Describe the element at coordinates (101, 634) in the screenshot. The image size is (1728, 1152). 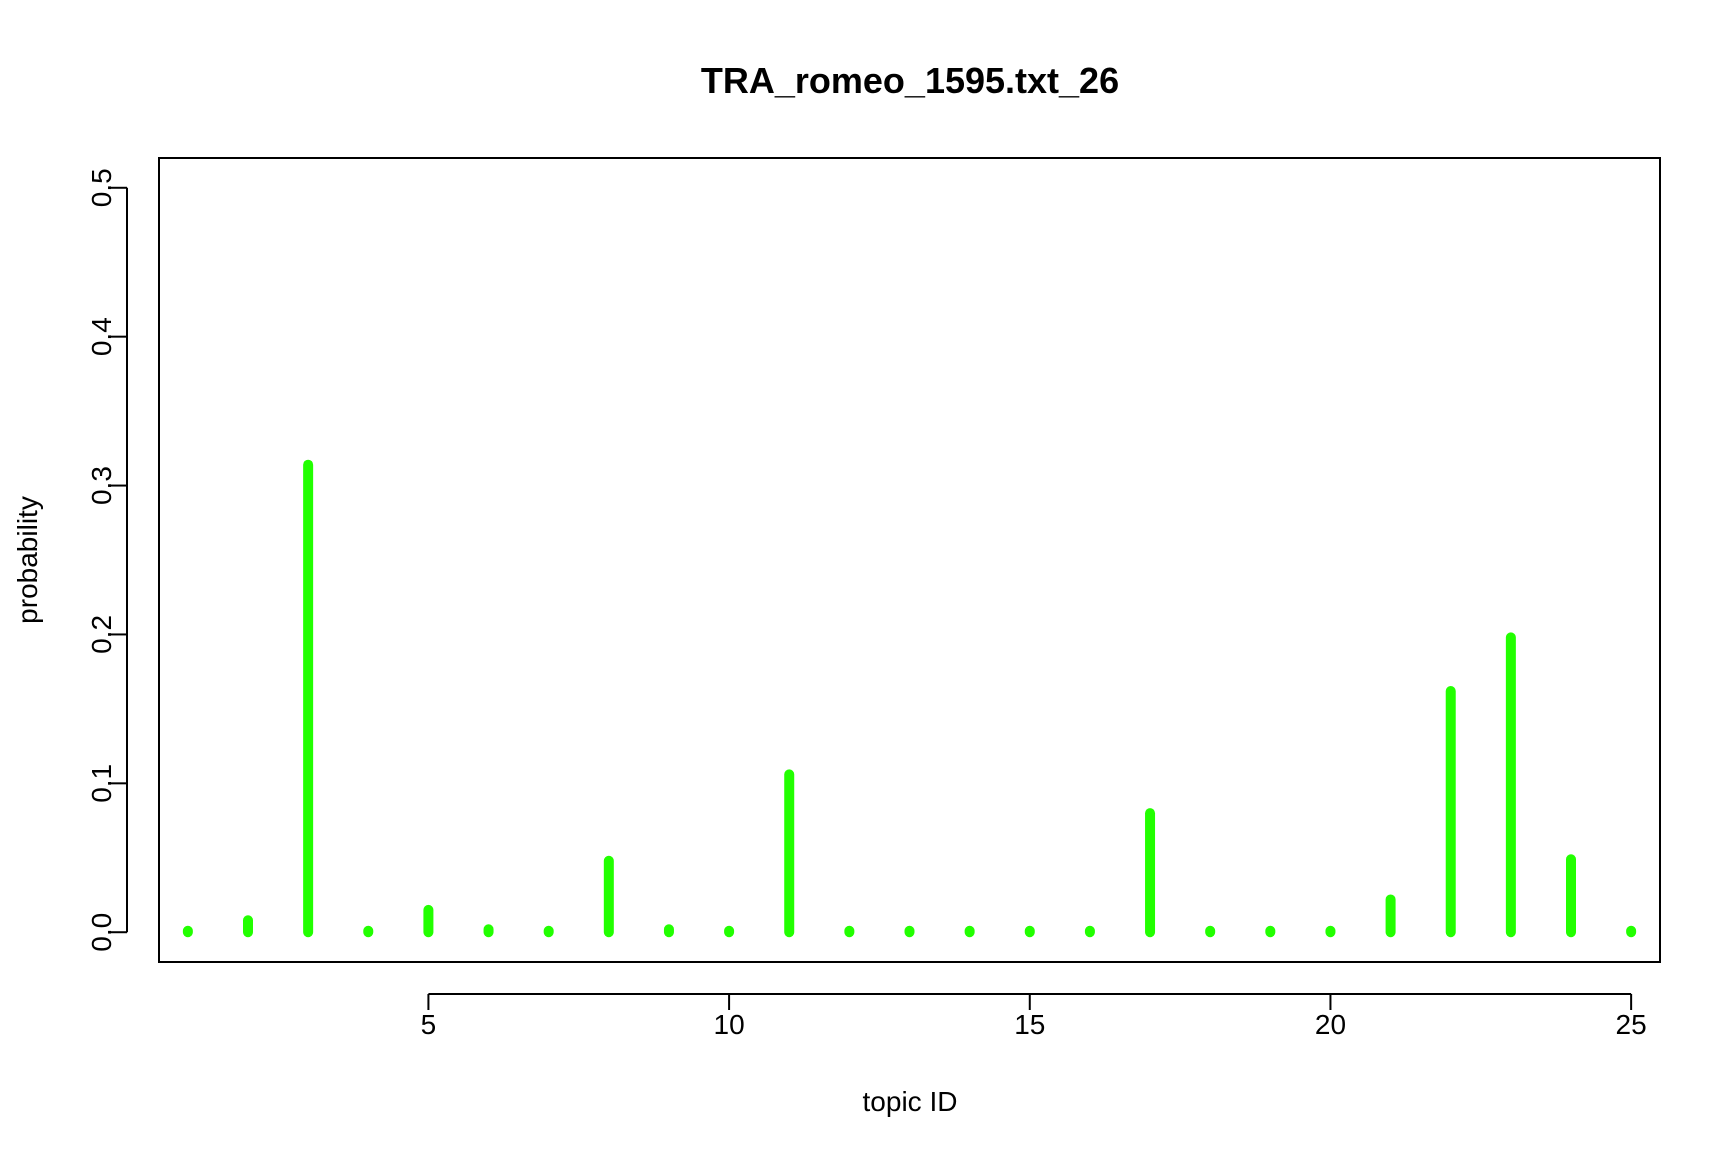
I see `y-tick-label: 0.2` at that location.